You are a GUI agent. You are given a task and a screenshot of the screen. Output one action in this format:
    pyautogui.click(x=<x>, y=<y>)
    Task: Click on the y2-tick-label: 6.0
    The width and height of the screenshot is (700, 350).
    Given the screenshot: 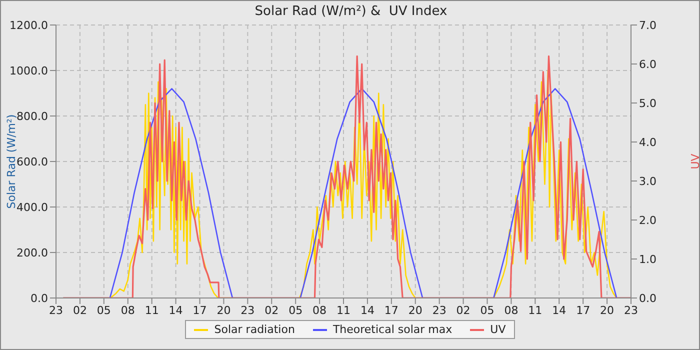 What is the action you would take?
    pyautogui.click(x=647, y=64)
    